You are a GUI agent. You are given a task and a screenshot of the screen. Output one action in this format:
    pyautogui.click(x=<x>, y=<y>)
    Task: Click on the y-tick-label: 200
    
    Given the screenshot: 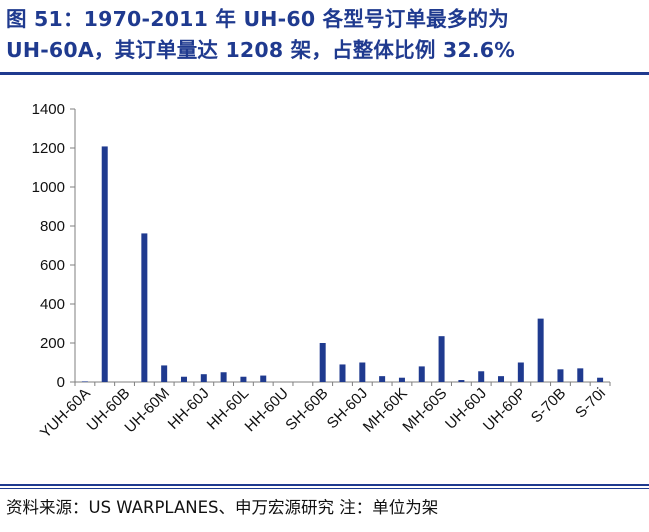 What is the action you would take?
    pyautogui.click(x=52, y=343)
    